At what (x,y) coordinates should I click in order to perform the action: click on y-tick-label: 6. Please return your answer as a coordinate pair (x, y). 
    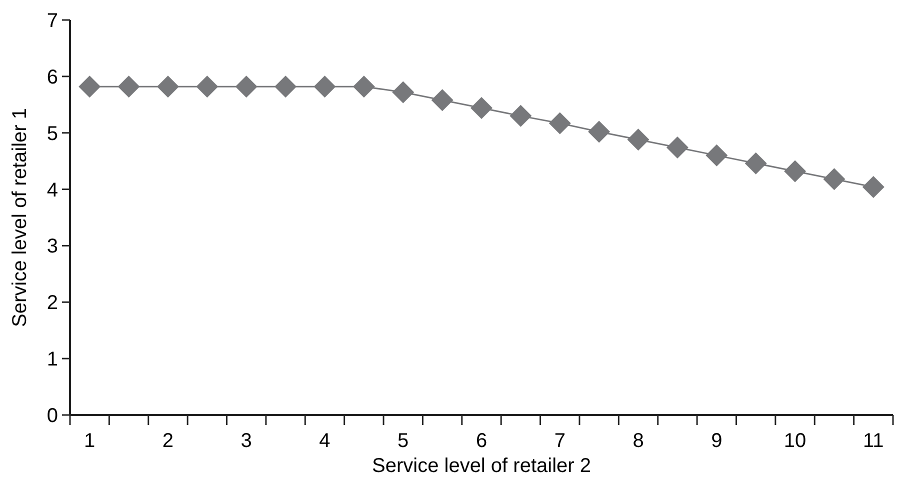
    Looking at the image, I should click on (52, 77).